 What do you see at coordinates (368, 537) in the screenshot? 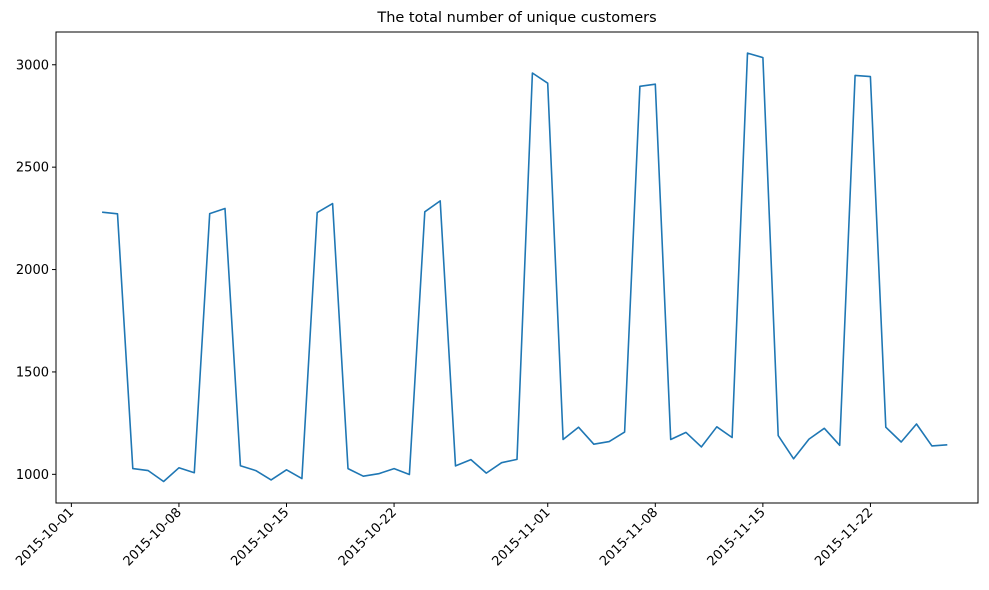
I see `x-tick-label: 2015-10-22` at bounding box center [368, 537].